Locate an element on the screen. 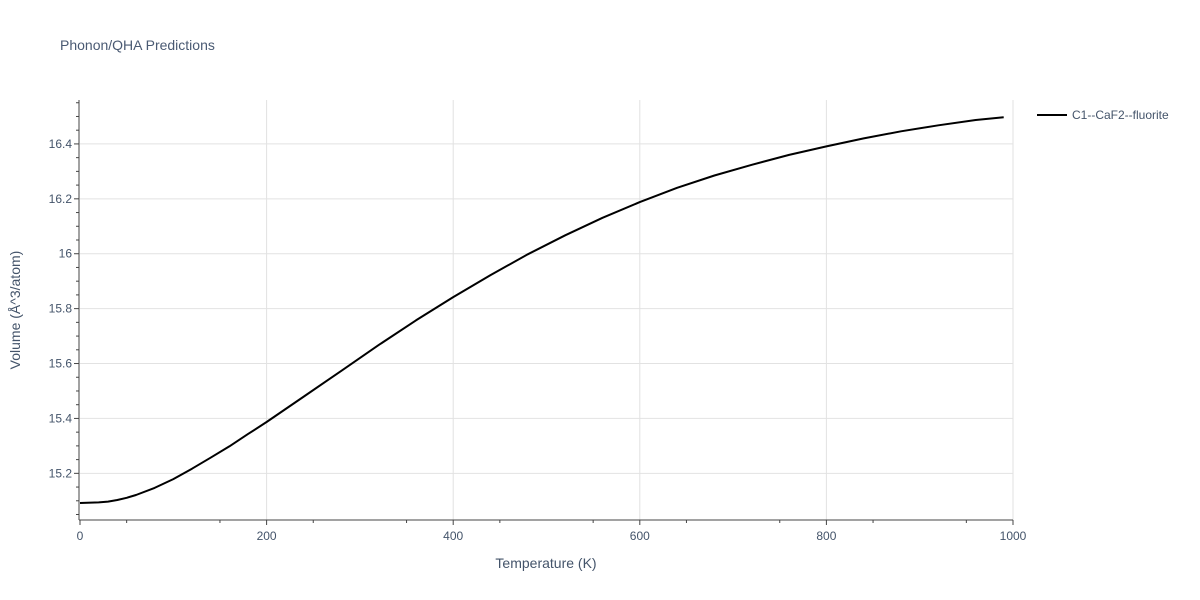  y-tick-label: 16.2 is located at coordinates (61, 199).